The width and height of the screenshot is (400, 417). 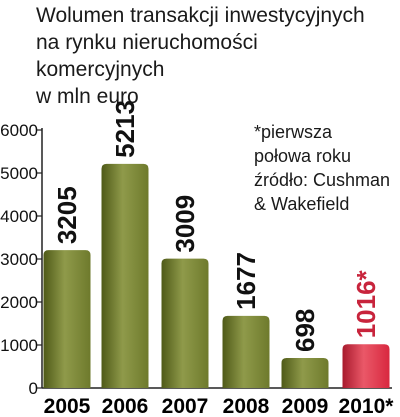 I want to click on note-line-4: & Wakefield, so click(x=301, y=204).